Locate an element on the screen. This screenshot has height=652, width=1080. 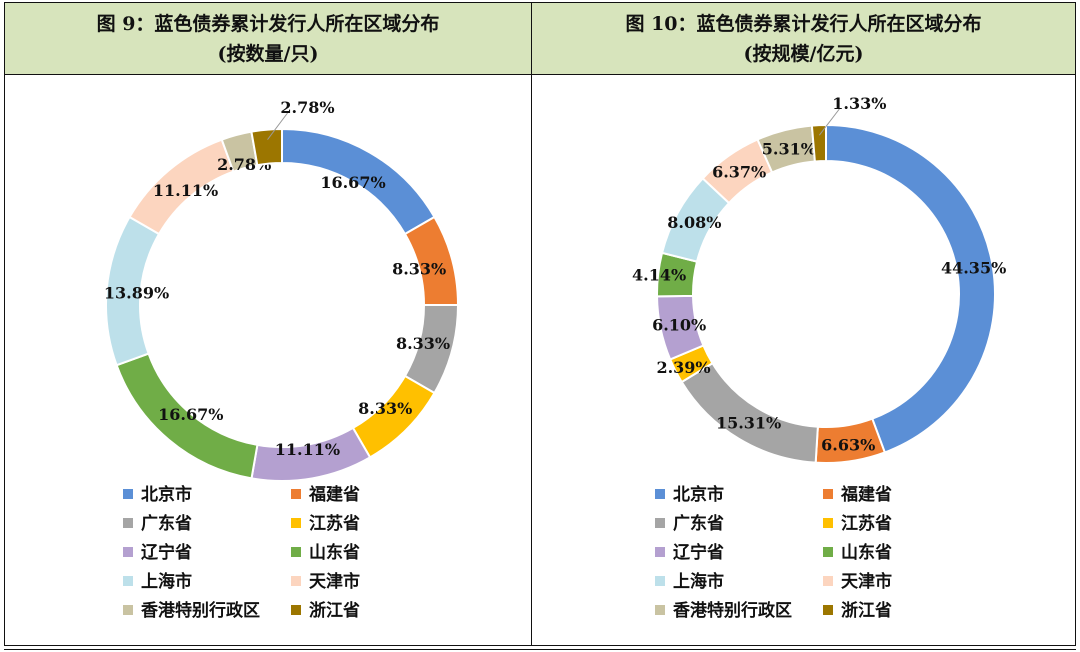
data-label: 5.31% is located at coordinates (789, 149).